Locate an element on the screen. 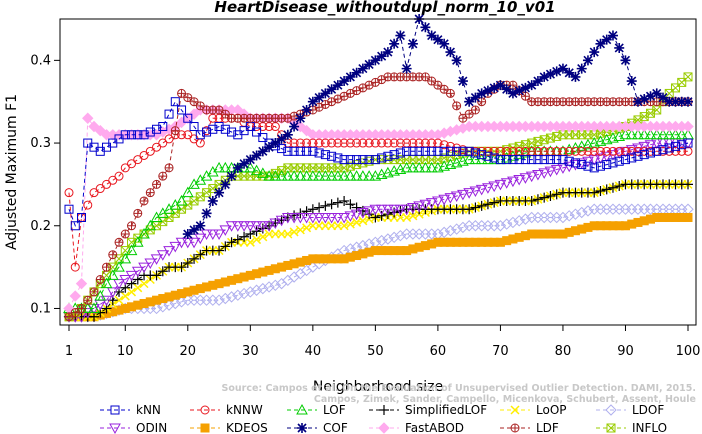  x-tick-label: 50 is located at coordinates (375, 351).